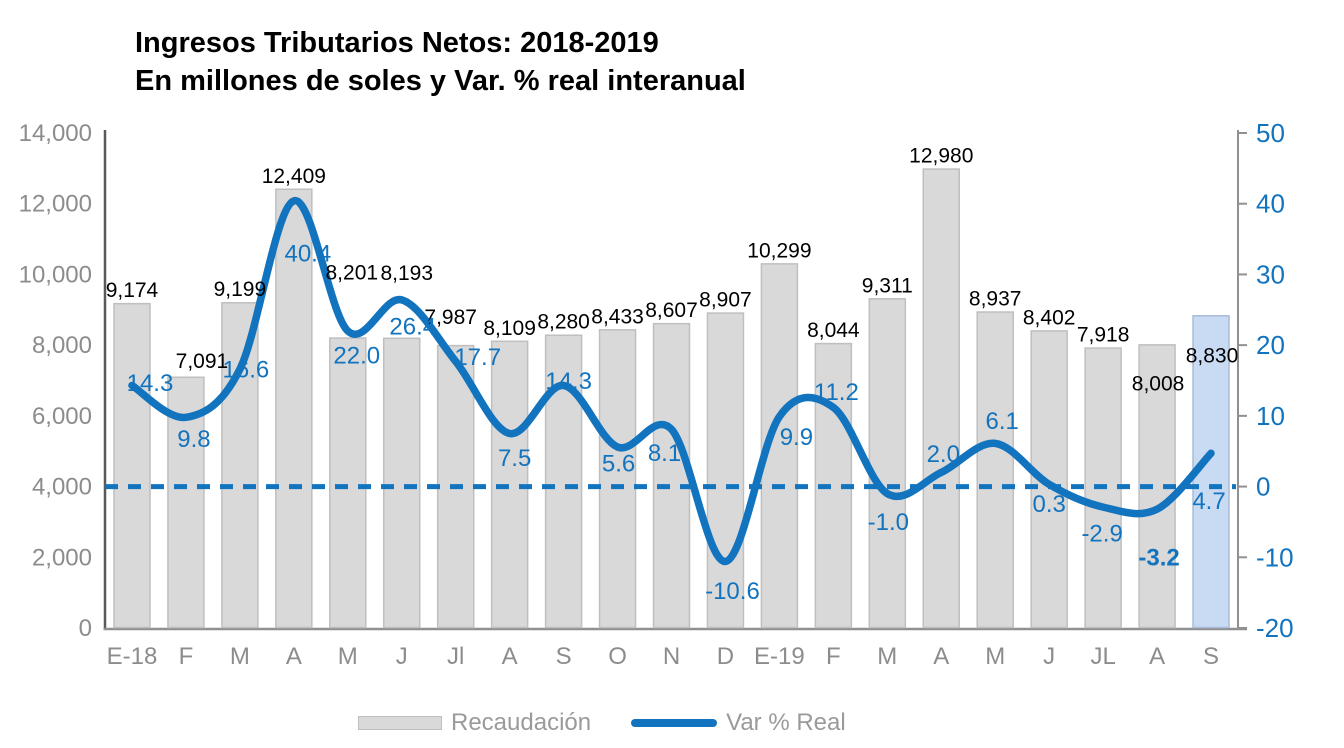 This screenshot has height=748, width=1344. What do you see at coordinates (779, 250) in the screenshot?
I see `bar-value-label: 10,299` at bounding box center [779, 250].